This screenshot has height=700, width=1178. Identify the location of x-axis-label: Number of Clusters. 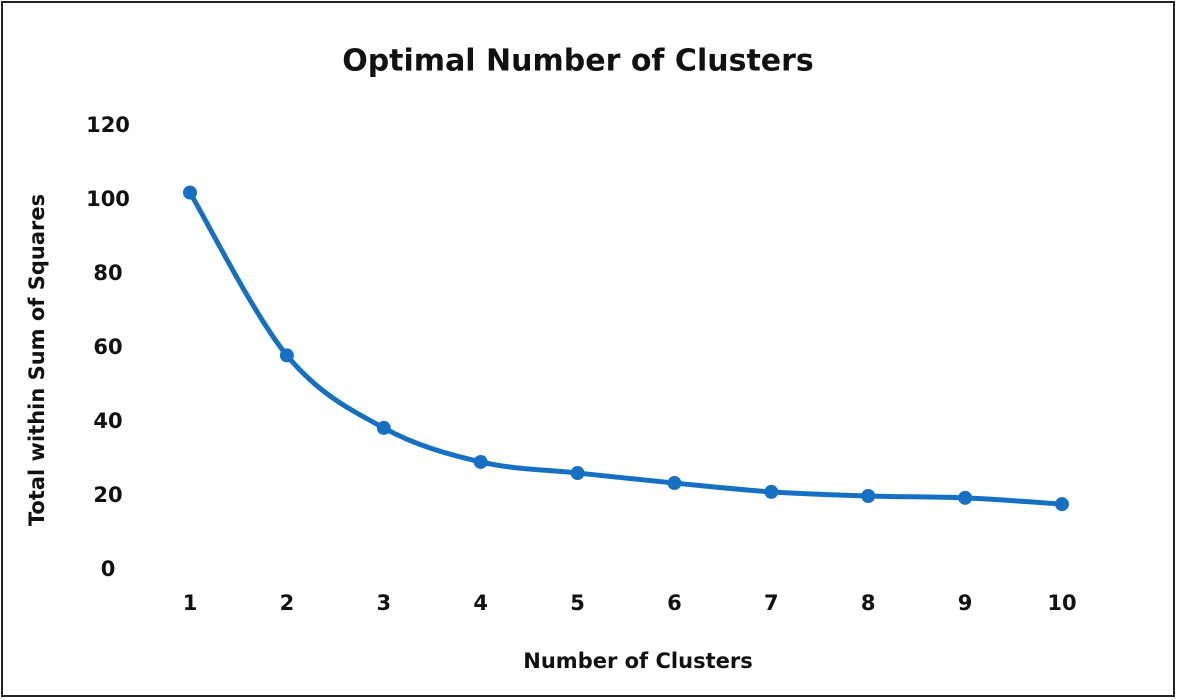
(637, 661).